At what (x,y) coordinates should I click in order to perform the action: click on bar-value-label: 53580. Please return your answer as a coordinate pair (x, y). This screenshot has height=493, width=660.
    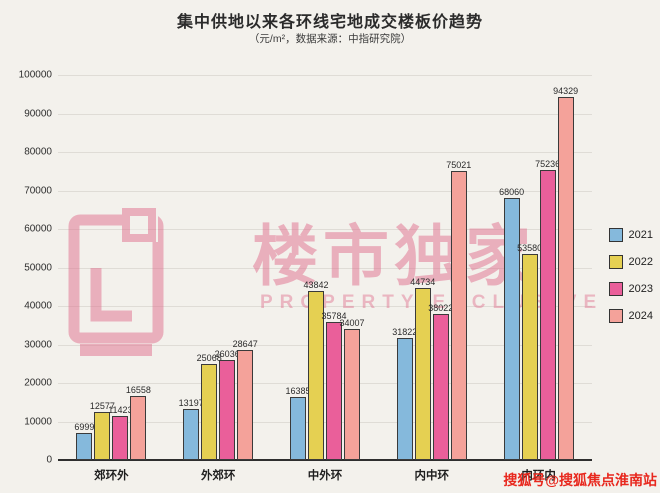
    Looking at the image, I should click on (530, 247).